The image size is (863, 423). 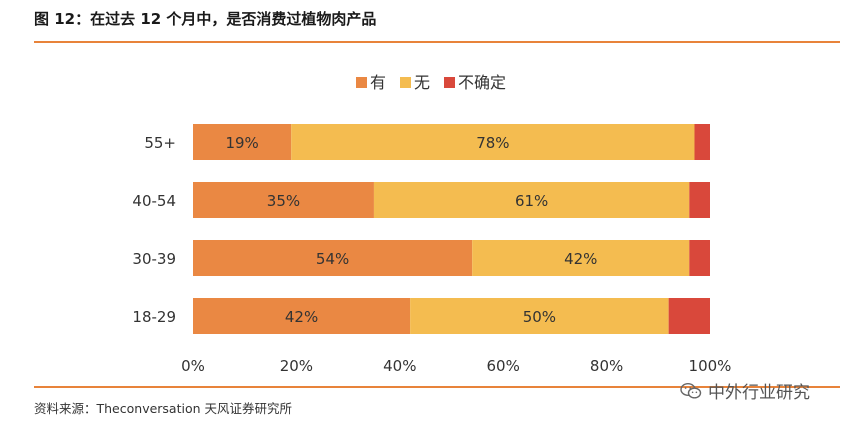 What do you see at coordinates (606, 366) in the screenshot?
I see `x-tick-label-4: 80%` at bounding box center [606, 366].